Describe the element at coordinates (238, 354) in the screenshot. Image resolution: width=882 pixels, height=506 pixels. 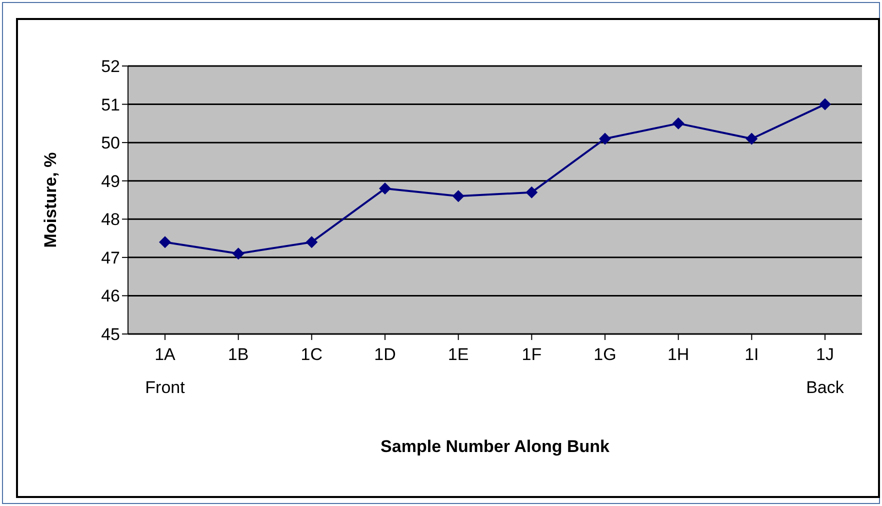
I see `x-tick-label: 1B` at that location.